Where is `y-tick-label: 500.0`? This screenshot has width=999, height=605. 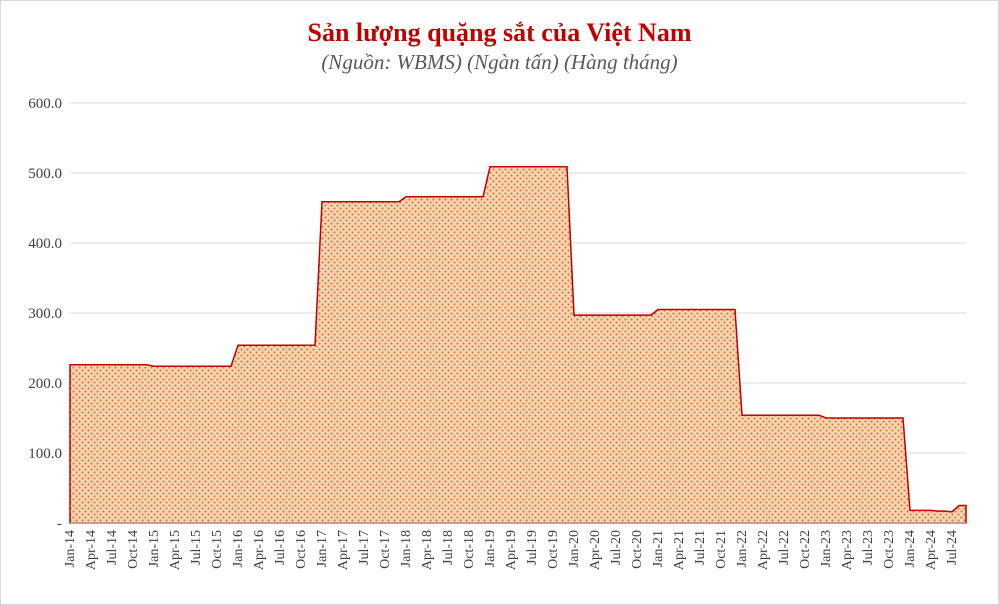
y-tick-label: 500.0 is located at coordinates (45, 174).